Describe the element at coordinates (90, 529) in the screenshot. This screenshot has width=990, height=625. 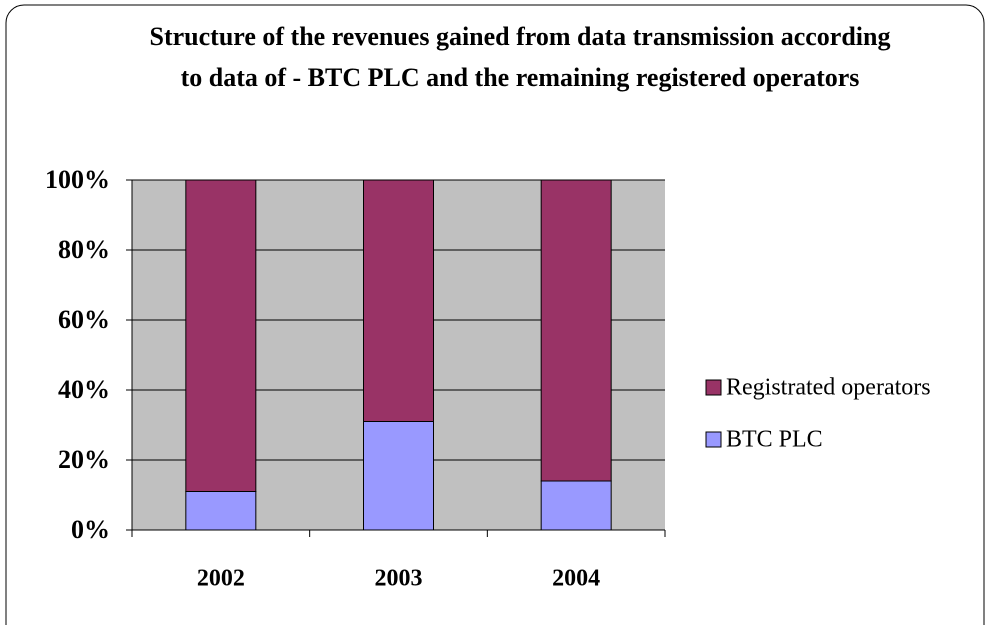
I see `y-tick-label: 0%` at that location.